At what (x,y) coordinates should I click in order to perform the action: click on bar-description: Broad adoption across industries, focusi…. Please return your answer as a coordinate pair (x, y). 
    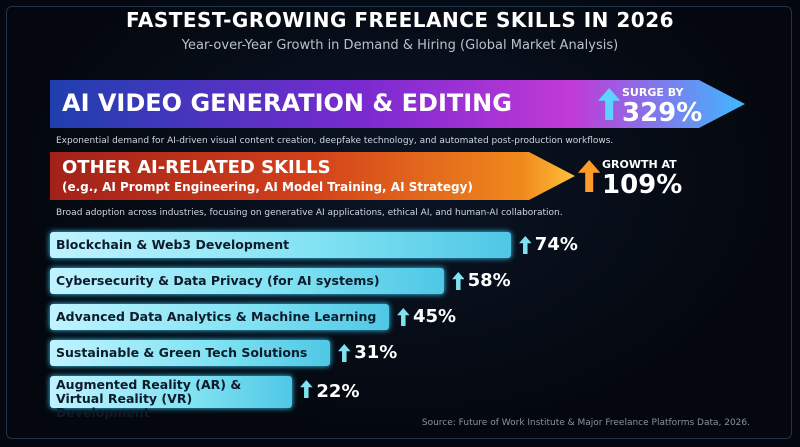
    Looking at the image, I should click on (309, 213).